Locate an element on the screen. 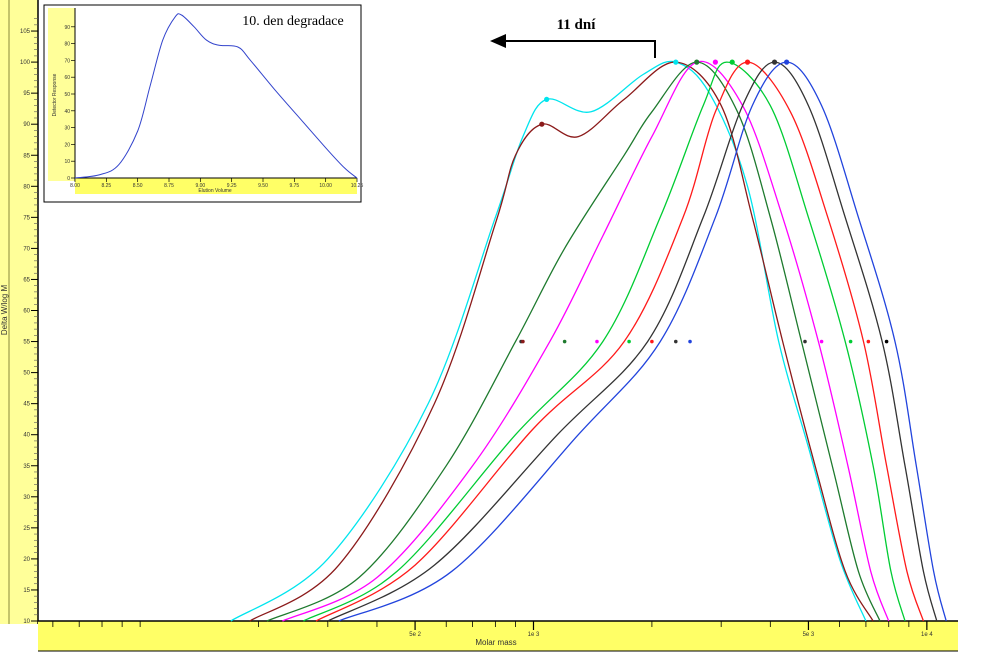 The width and height of the screenshot is (985, 660). y-axis-ruler is located at coordinates (19, 312).